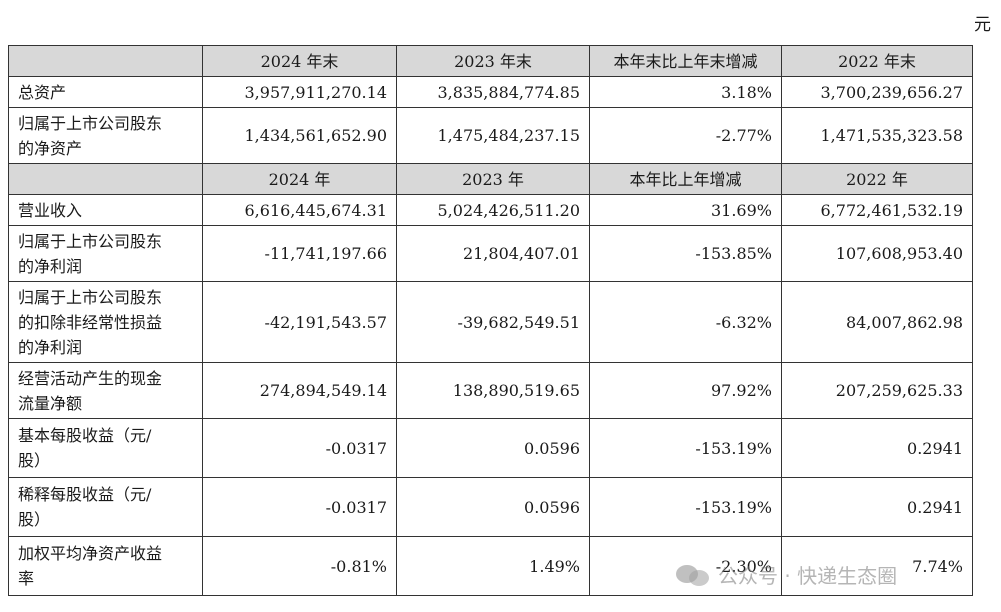 This screenshot has height=612, width=1001. I want to click on row-label-line: 经营活动产生的现金, so click(90, 378).